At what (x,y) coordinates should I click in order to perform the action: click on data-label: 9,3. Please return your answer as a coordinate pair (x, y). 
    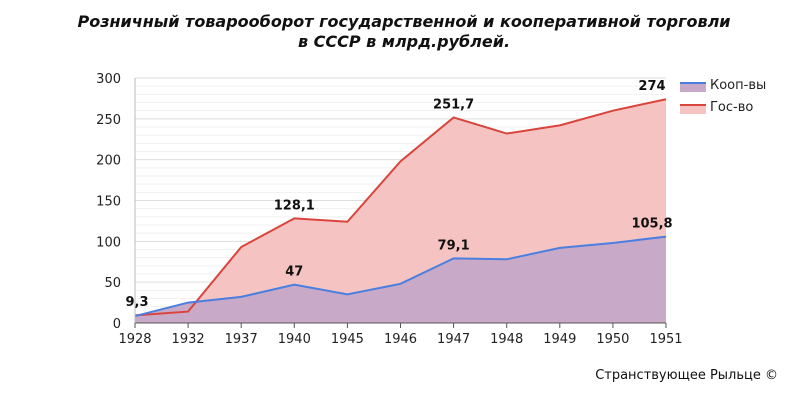
    Looking at the image, I should click on (136, 302).